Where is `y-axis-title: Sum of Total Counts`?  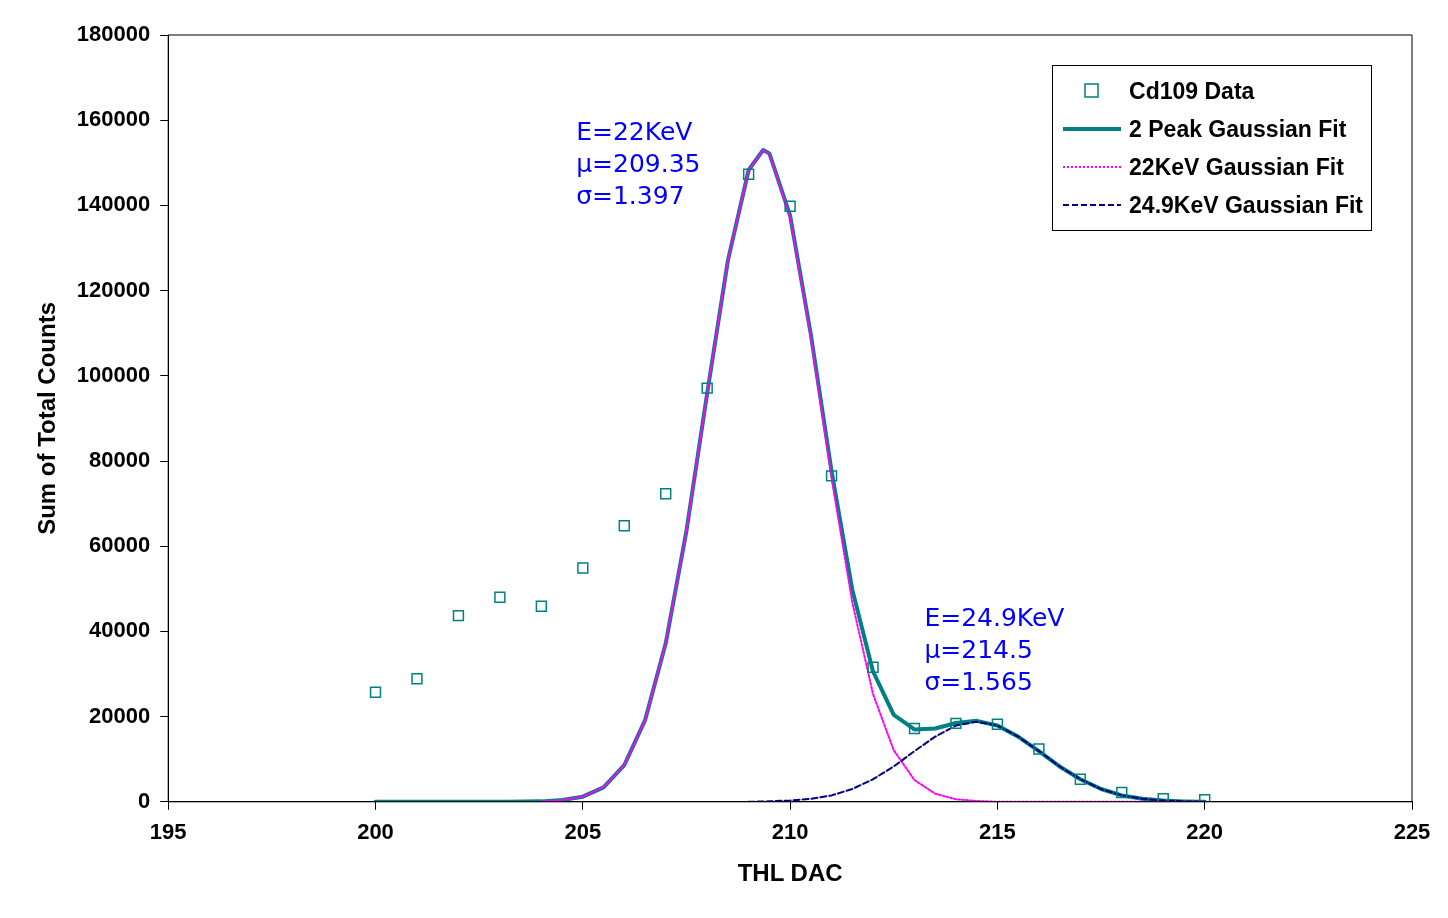
y-axis-title: Sum of Total Counts is located at coordinates (47, 418).